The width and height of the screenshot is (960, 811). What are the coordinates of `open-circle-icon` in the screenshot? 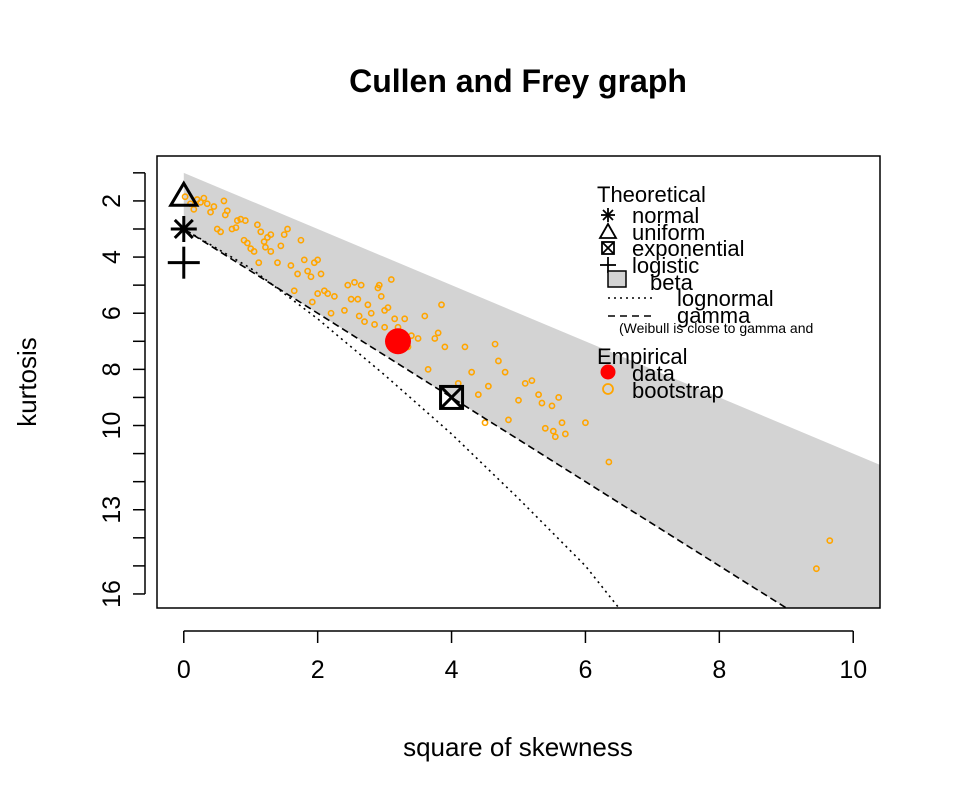 It's located at (608, 389).